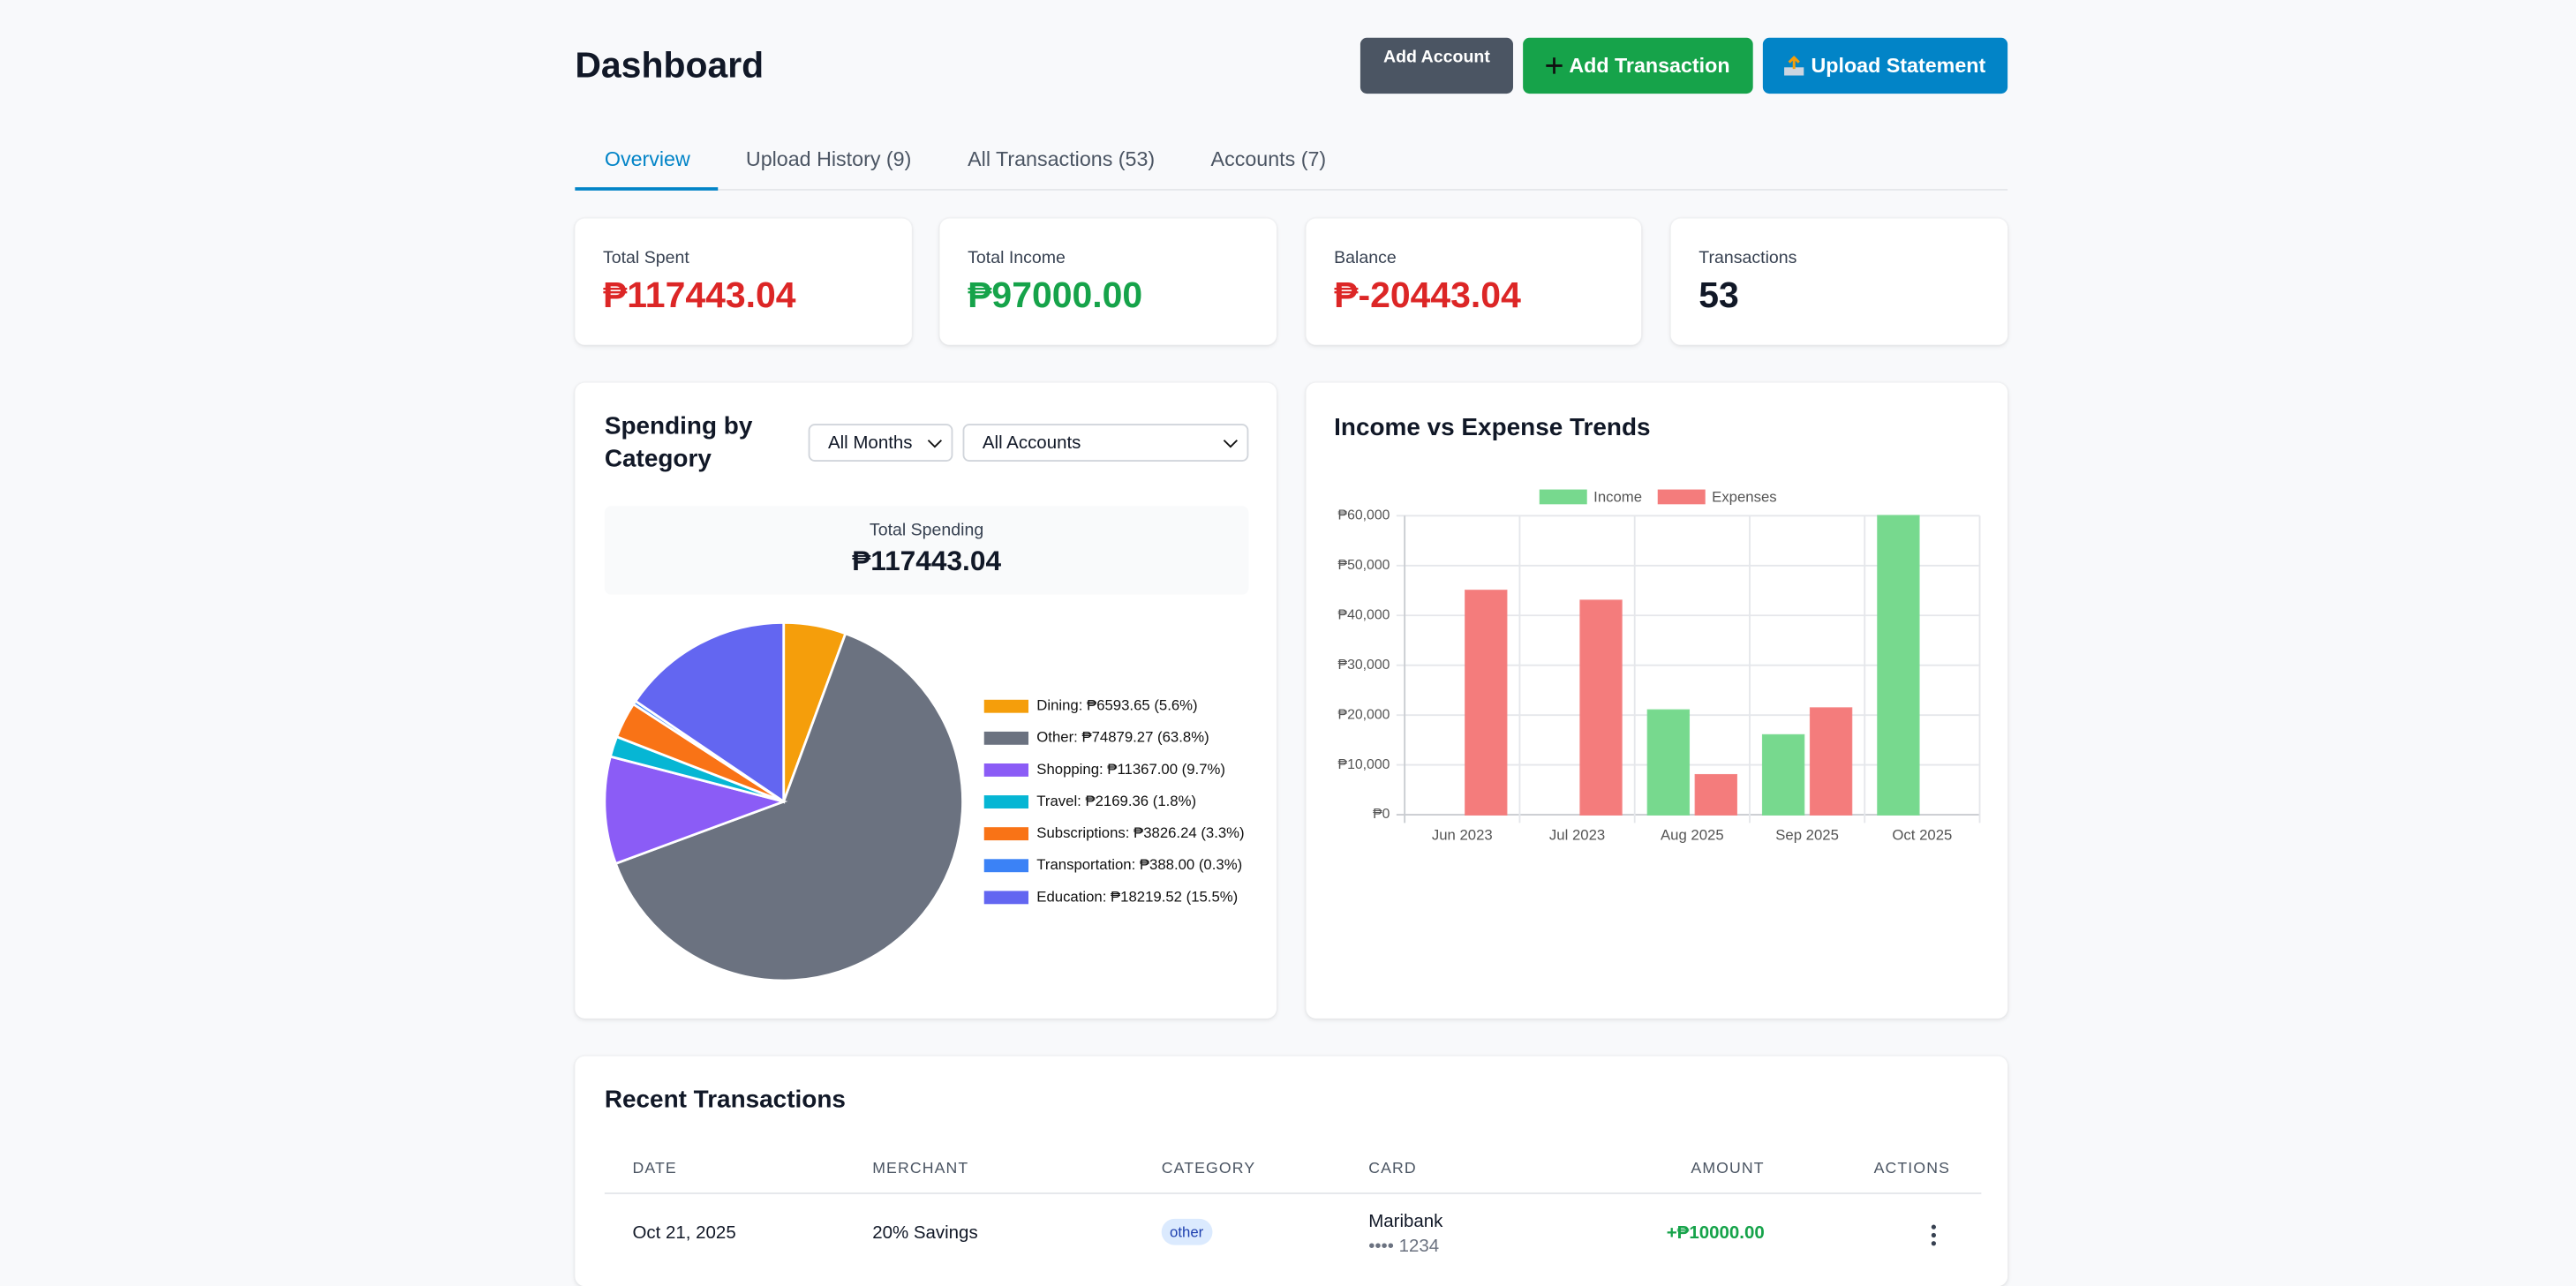  I want to click on legend-label: Transportation: ₱388.00 (0.3%), so click(1139, 864).